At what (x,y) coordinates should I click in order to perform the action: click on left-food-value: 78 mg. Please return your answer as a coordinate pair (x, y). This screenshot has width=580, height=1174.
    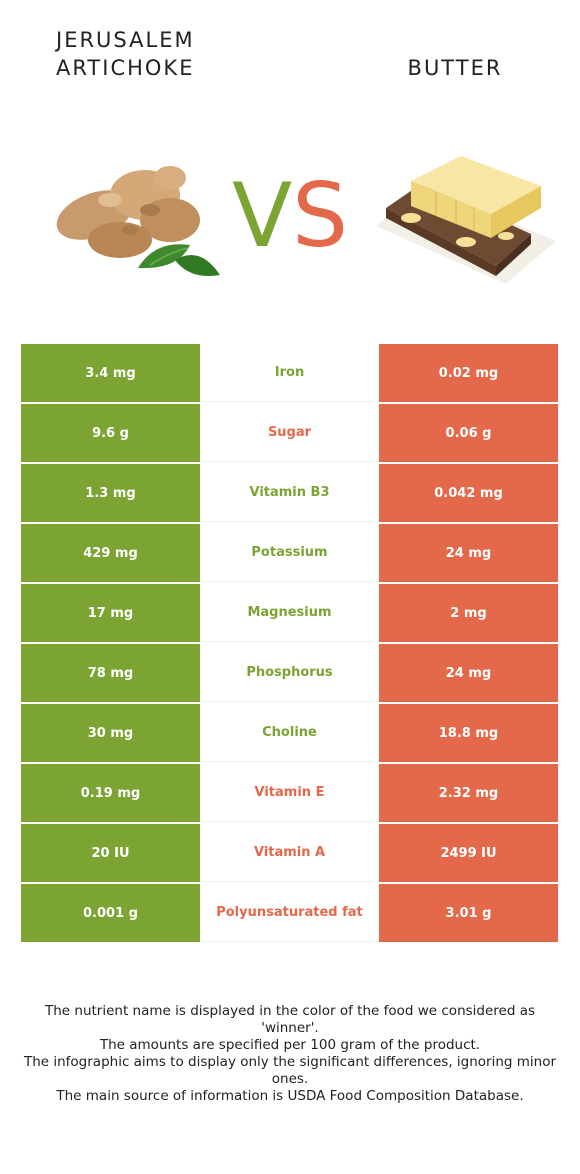
    Looking at the image, I should click on (110, 673).